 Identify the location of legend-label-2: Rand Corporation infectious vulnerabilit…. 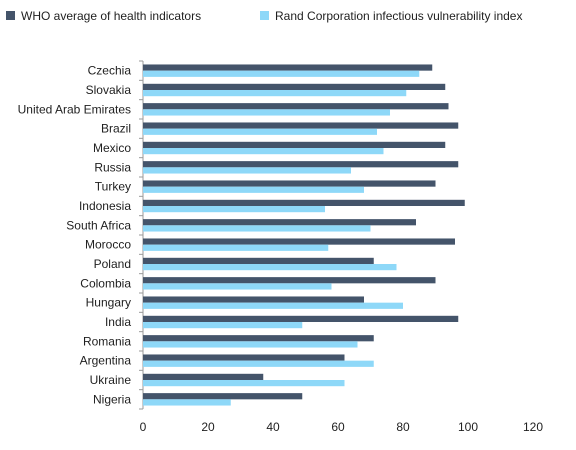
(398, 16).